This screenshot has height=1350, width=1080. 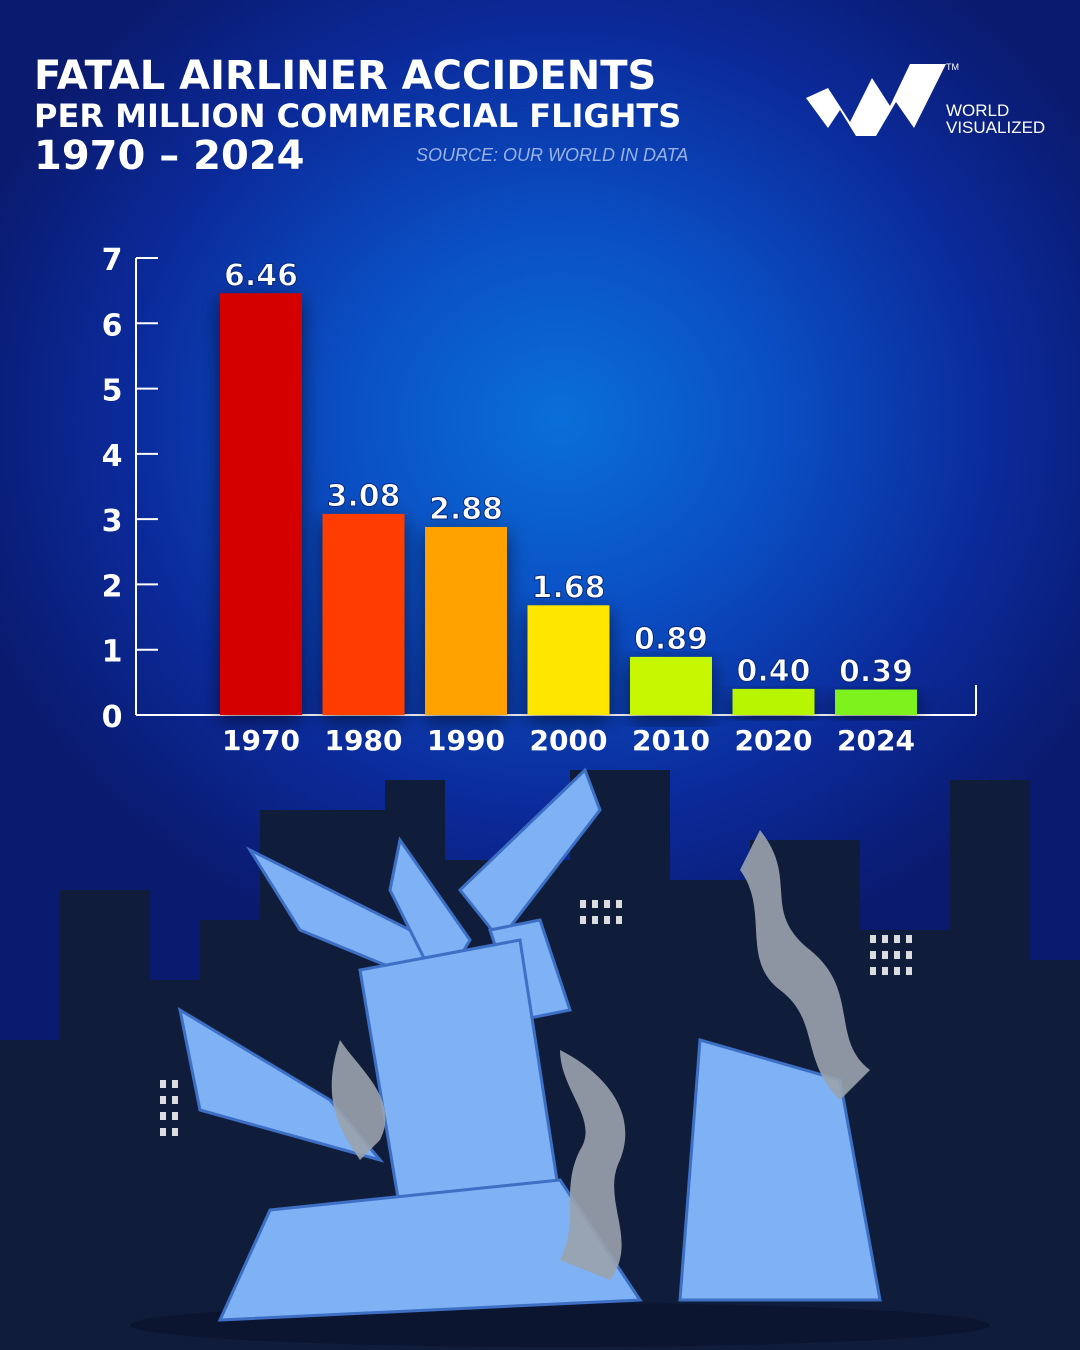 What do you see at coordinates (112, 717) in the screenshot?
I see `y-tick-label: 0` at bounding box center [112, 717].